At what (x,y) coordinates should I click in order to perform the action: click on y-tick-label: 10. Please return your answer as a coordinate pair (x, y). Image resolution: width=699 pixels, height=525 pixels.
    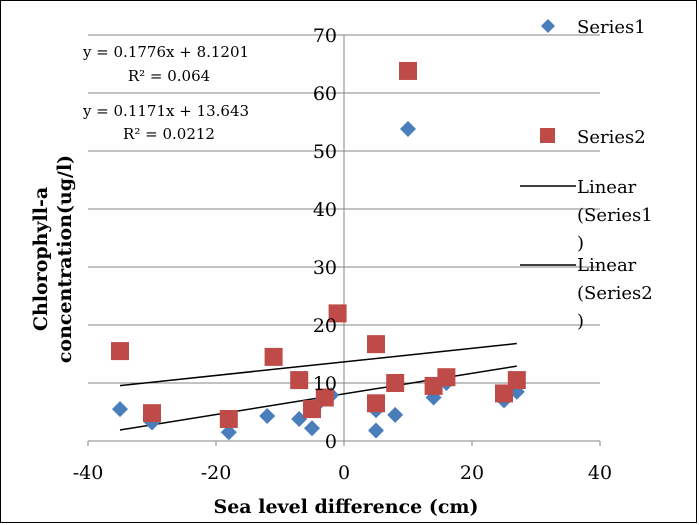
    Looking at the image, I should click on (325, 384).